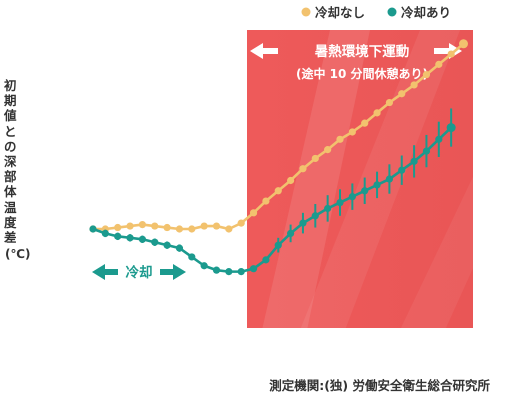 The image size is (510, 400). I want to click on cooling-phase-title: 冷却, so click(139, 272).